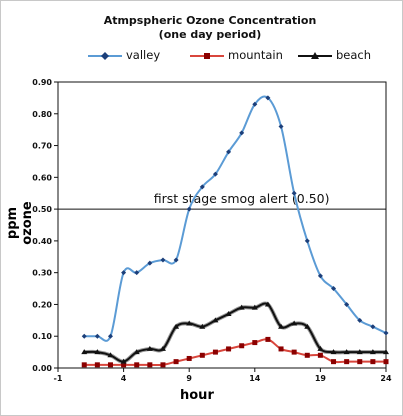 Image resolution: width=403 pixels, height=416 pixels. What do you see at coordinates (197, 395) in the screenshot?
I see `x-axis-label: hour` at bounding box center [197, 395].